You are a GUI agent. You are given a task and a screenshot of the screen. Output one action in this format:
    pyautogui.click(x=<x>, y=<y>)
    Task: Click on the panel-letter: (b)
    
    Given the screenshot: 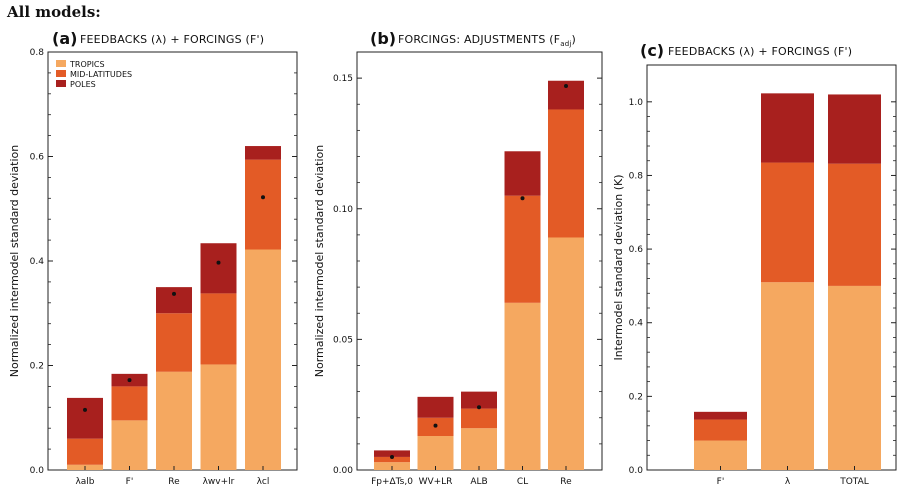 What is the action you would take?
    pyautogui.click(x=383, y=38)
    